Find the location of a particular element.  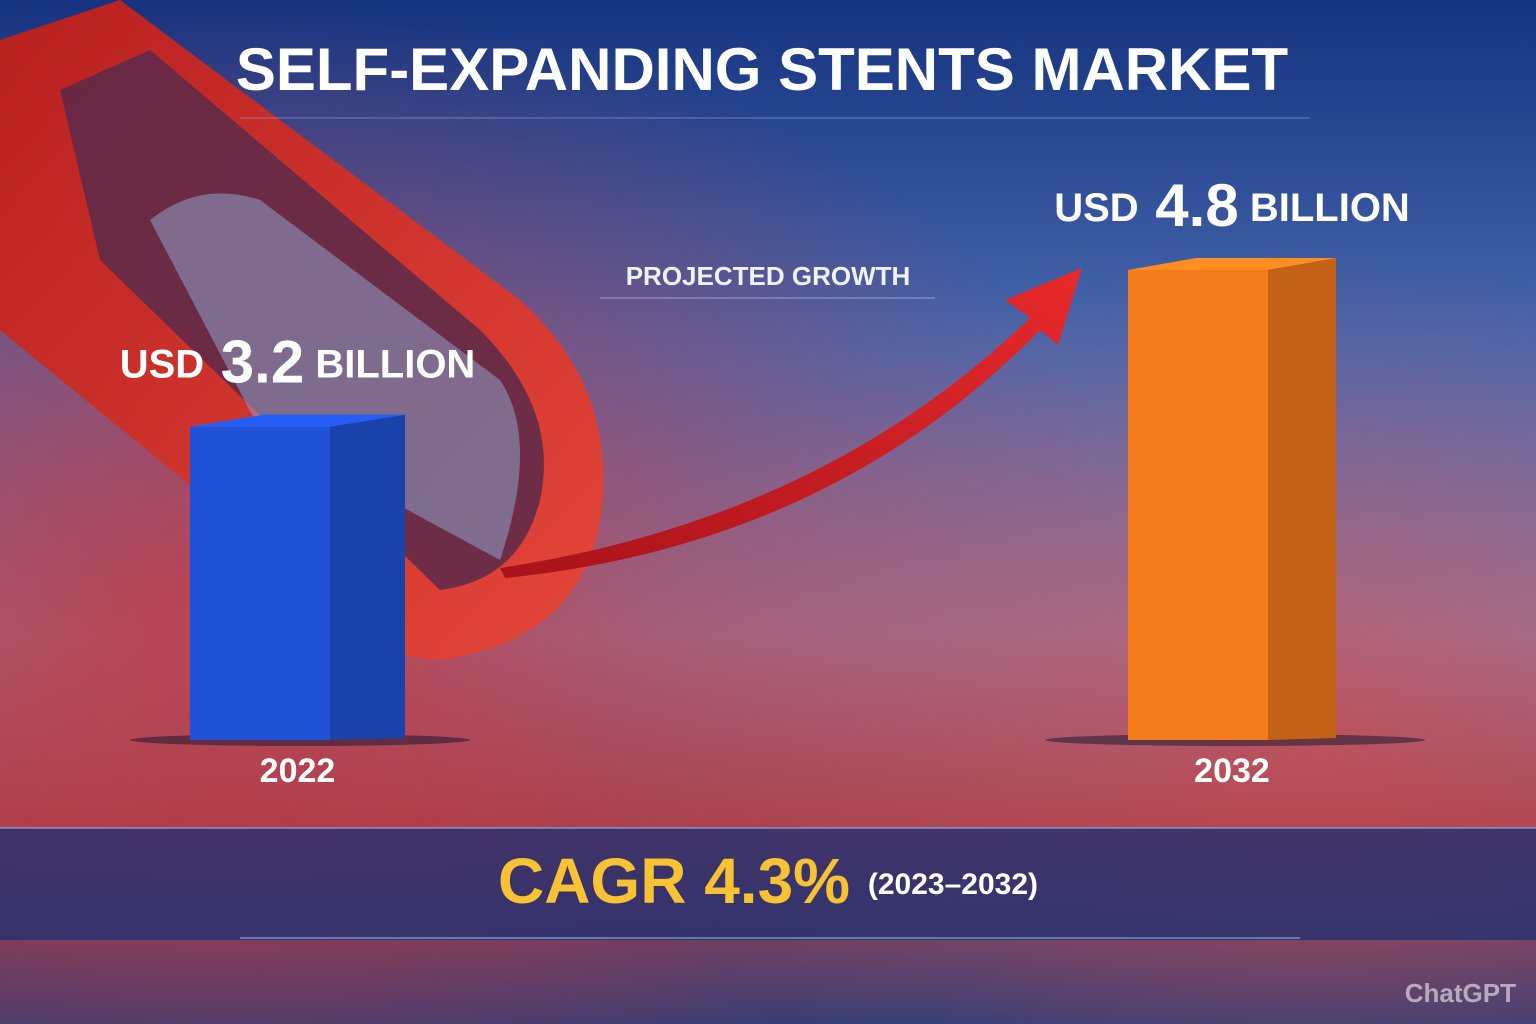

cagr-value: 4.3% is located at coordinates (777, 881).